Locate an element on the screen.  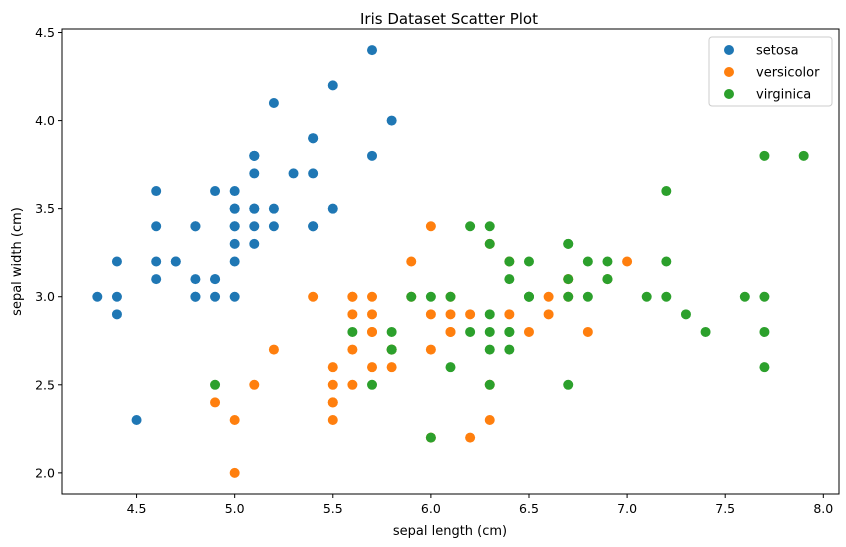
y-tick-label: 2.0 is located at coordinates (45, 472).